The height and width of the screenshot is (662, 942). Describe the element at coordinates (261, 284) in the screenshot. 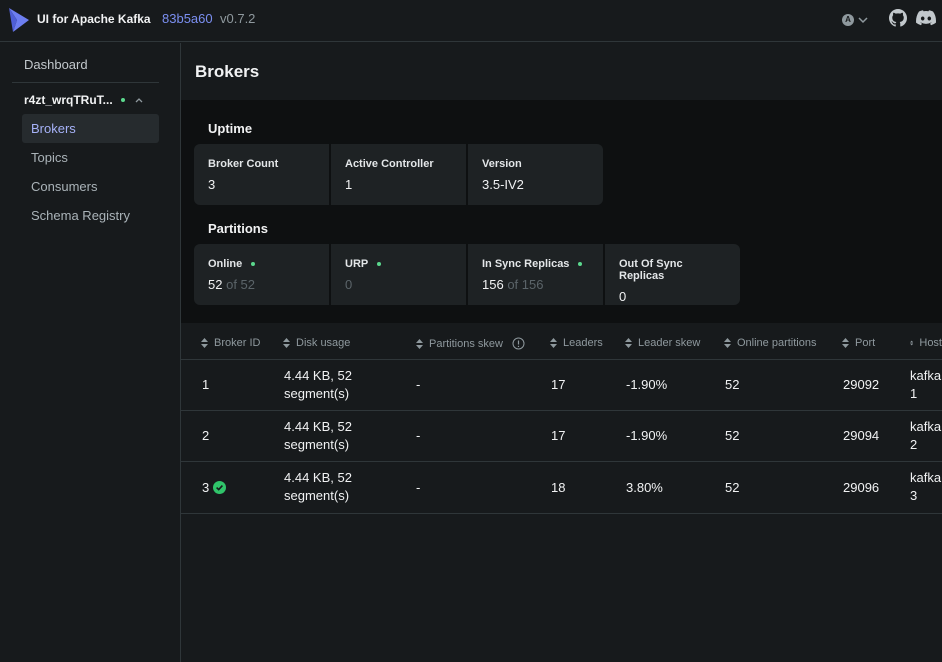

I see `metric-value: 52 of 52` at that location.